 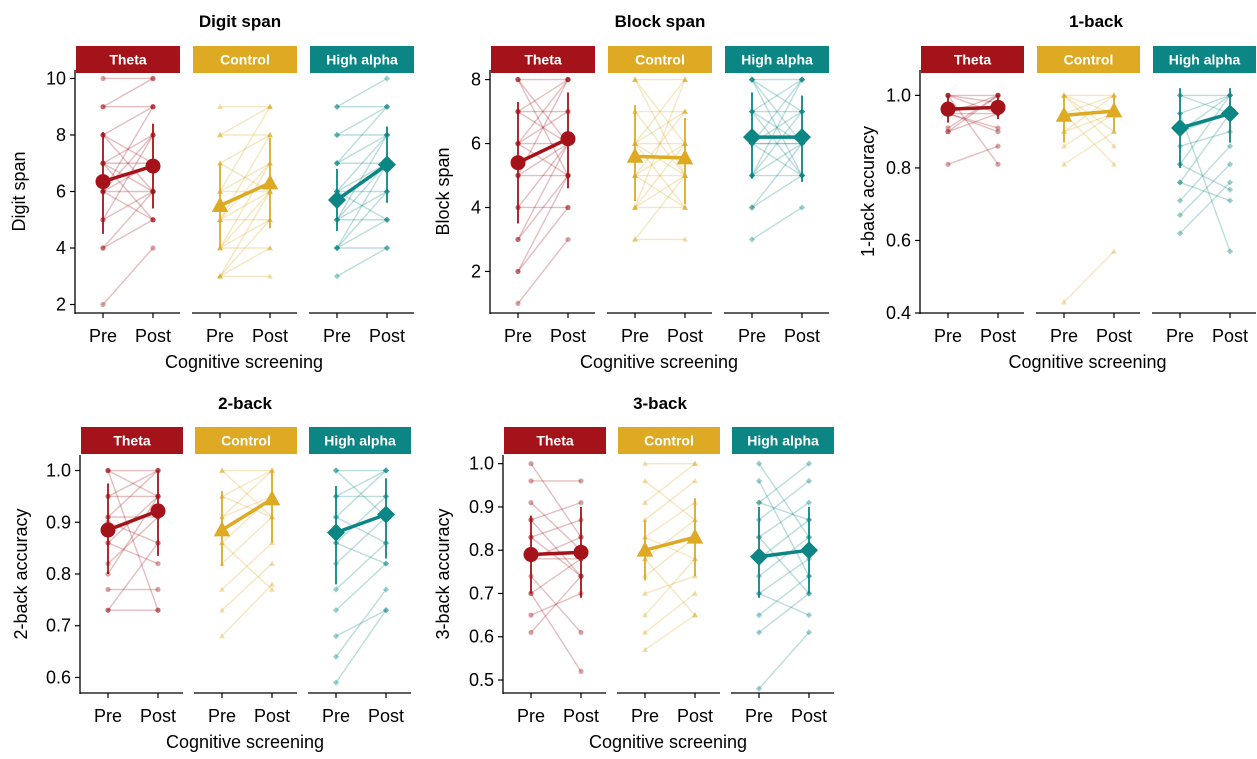 What do you see at coordinates (360, 440) in the screenshot?
I see `strip-label-bg` at bounding box center [360, 440].